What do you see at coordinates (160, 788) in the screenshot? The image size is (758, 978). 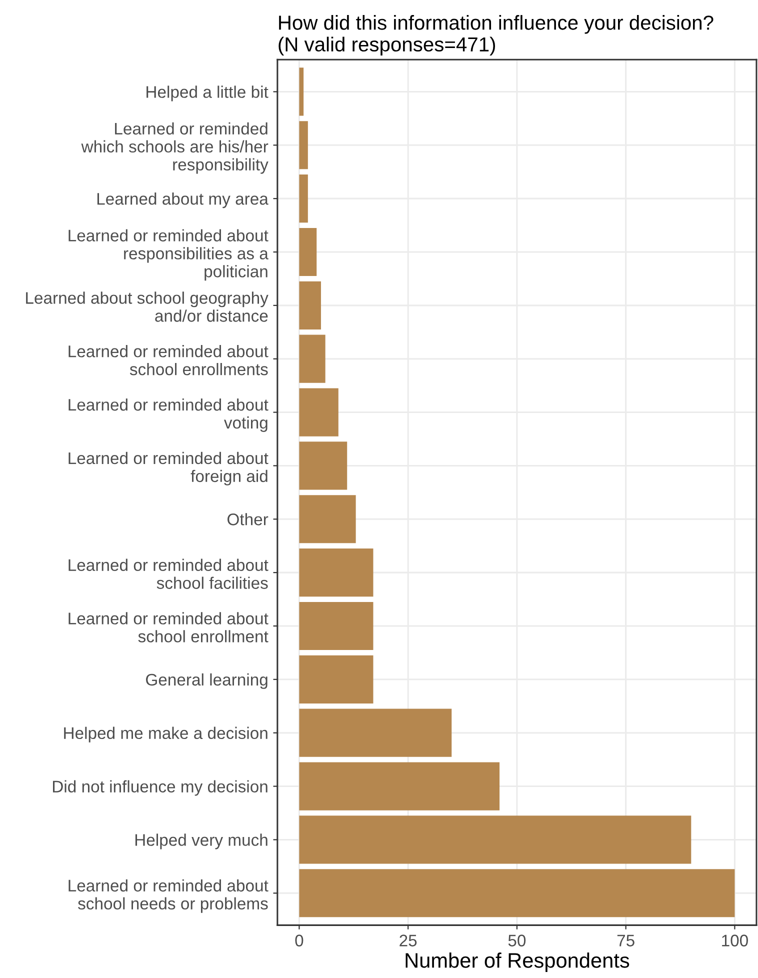 I see `y-tick-label: Did not influence my decision` at bounding box center [160, 788].